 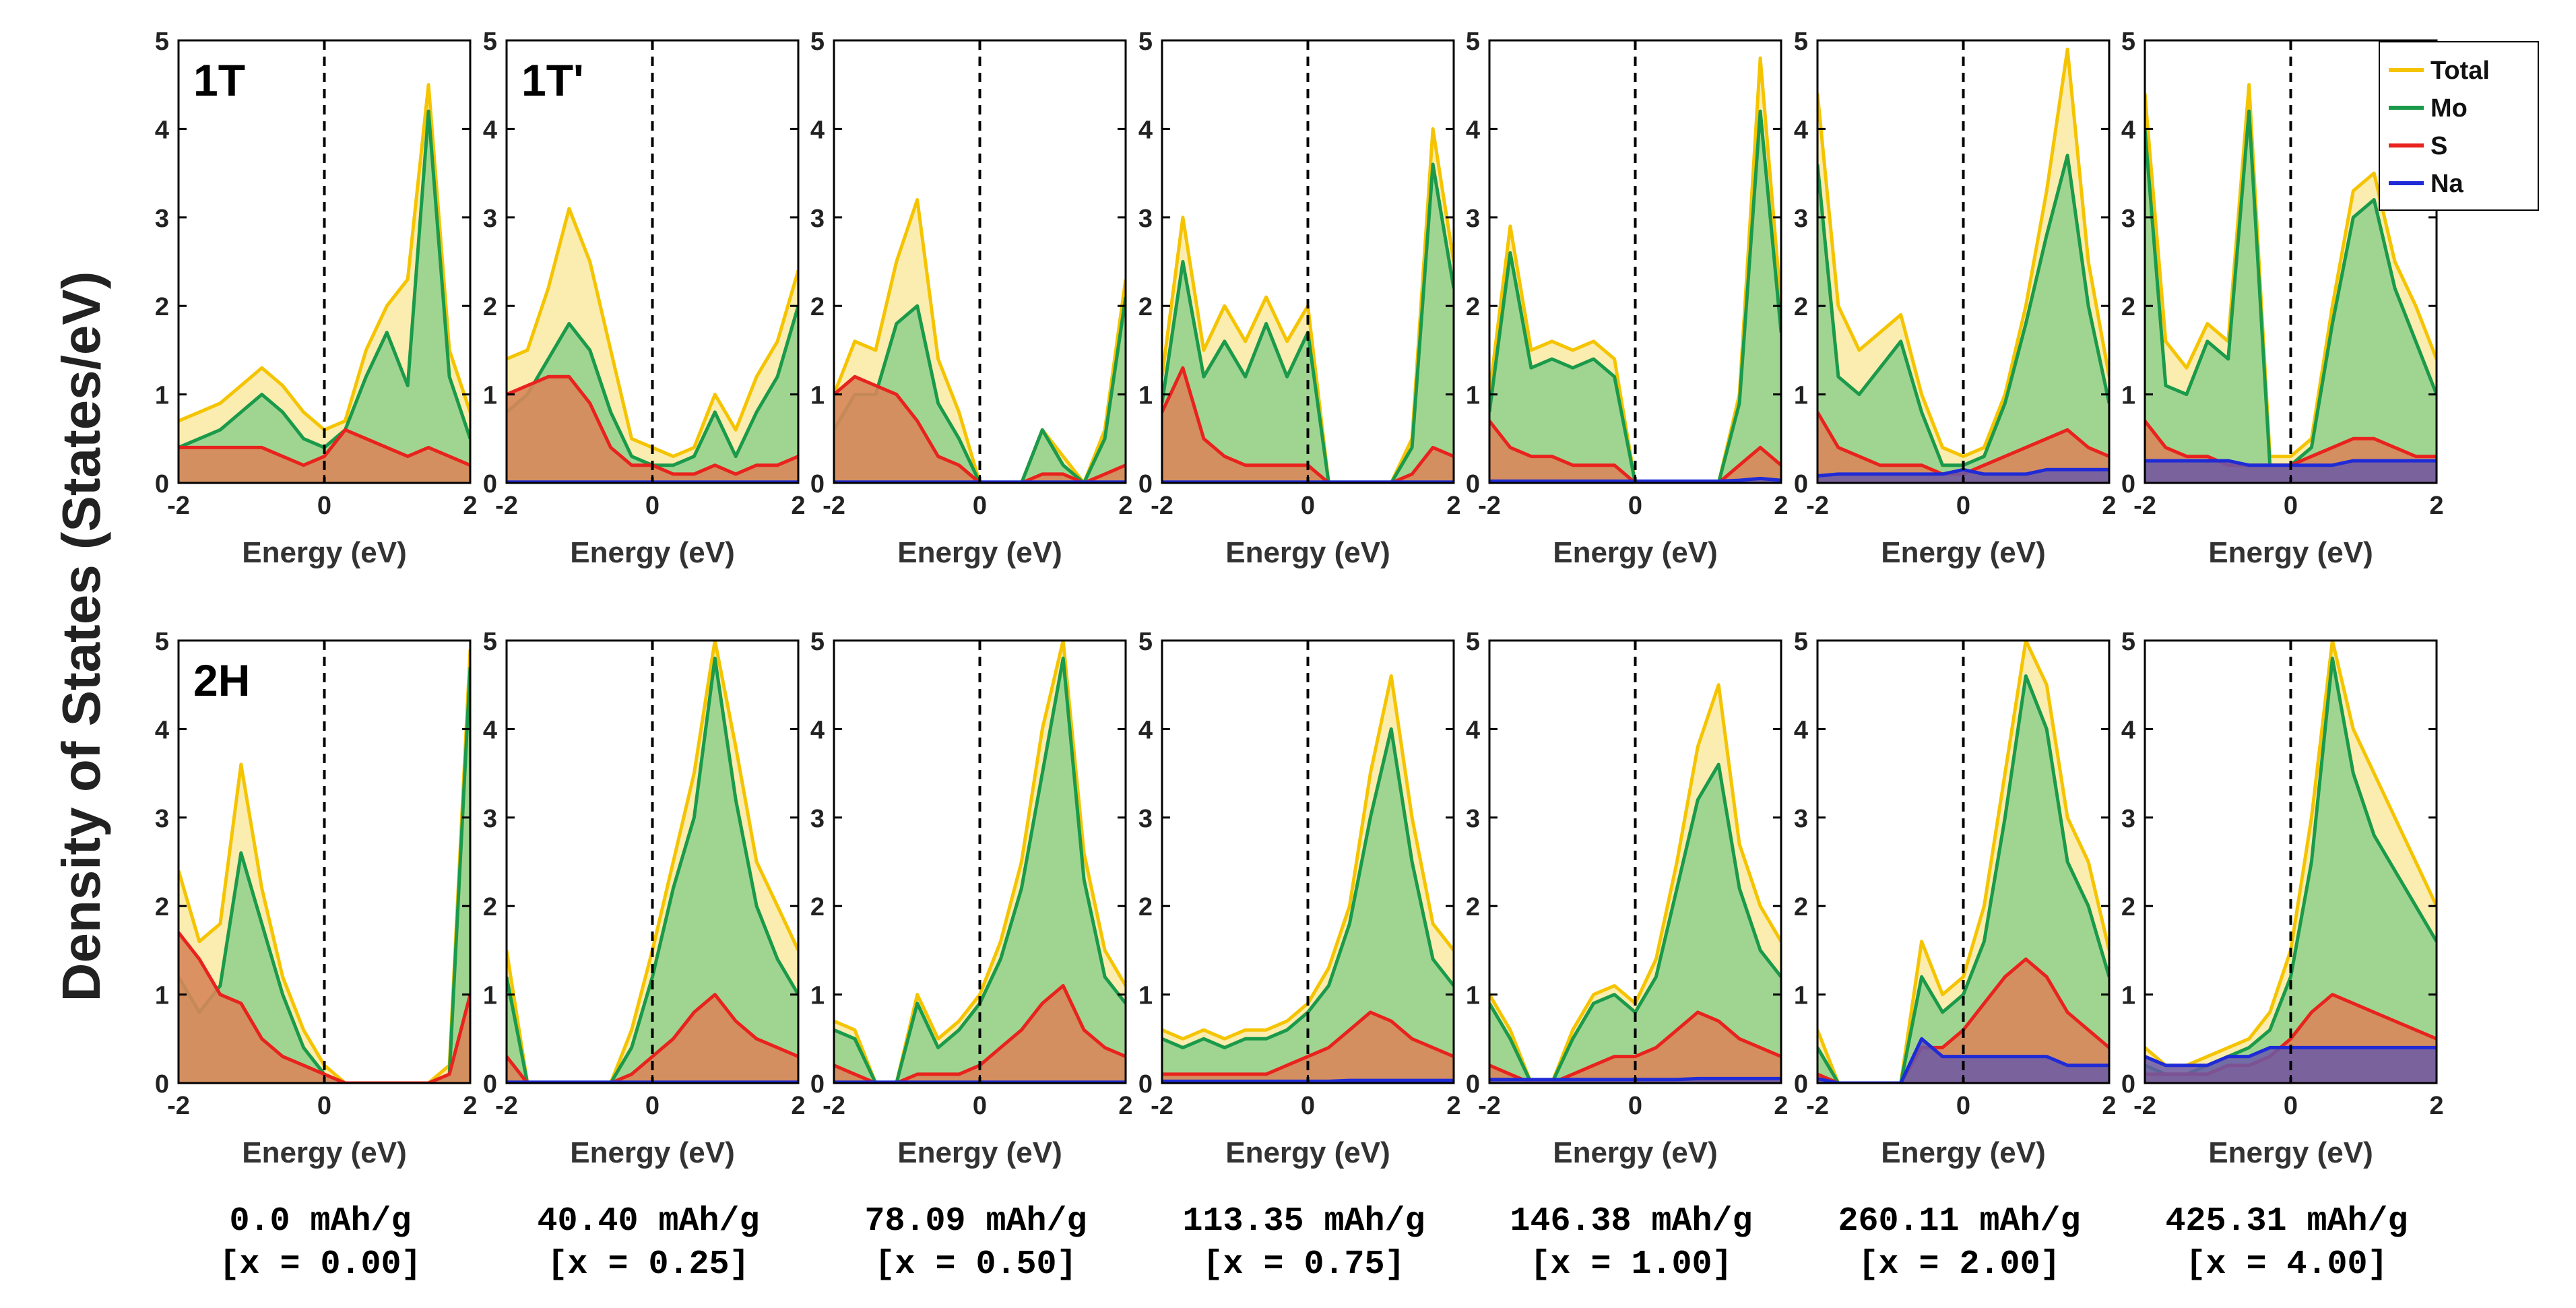 I want to click on caption-x-value: [x = 0.50], so click(x=975, y=1264).